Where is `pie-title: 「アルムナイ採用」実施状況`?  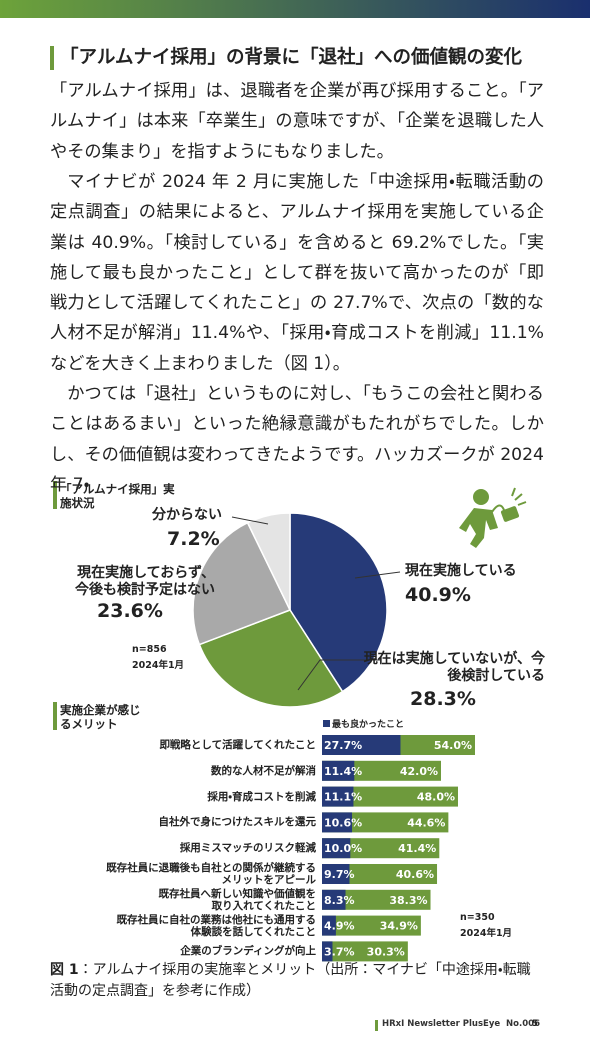
pie-title: 「アルムナイ採用」実施状況 is located at coordinates (117, 496).